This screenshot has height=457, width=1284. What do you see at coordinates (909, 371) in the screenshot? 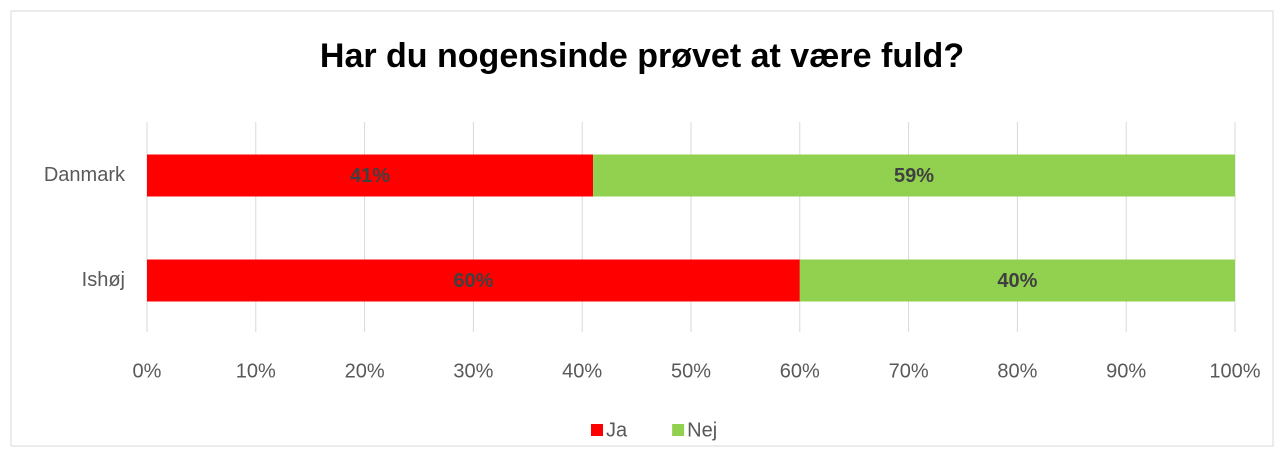
I see `x-tick-label: 70%` at bounding box center [909, 371].